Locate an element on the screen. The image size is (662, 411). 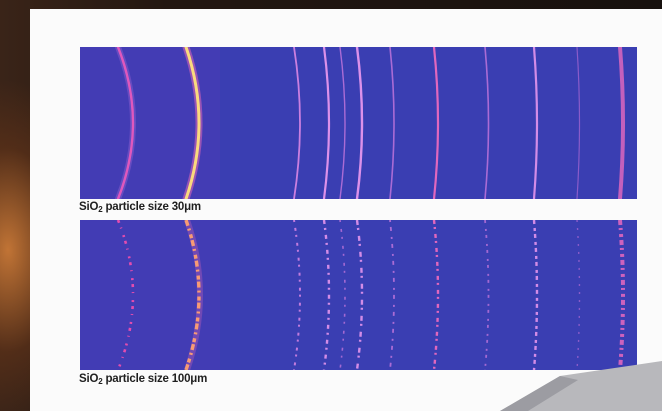
caption-30um-suffix: particle size 30μm is located at coordinates (151, 207).